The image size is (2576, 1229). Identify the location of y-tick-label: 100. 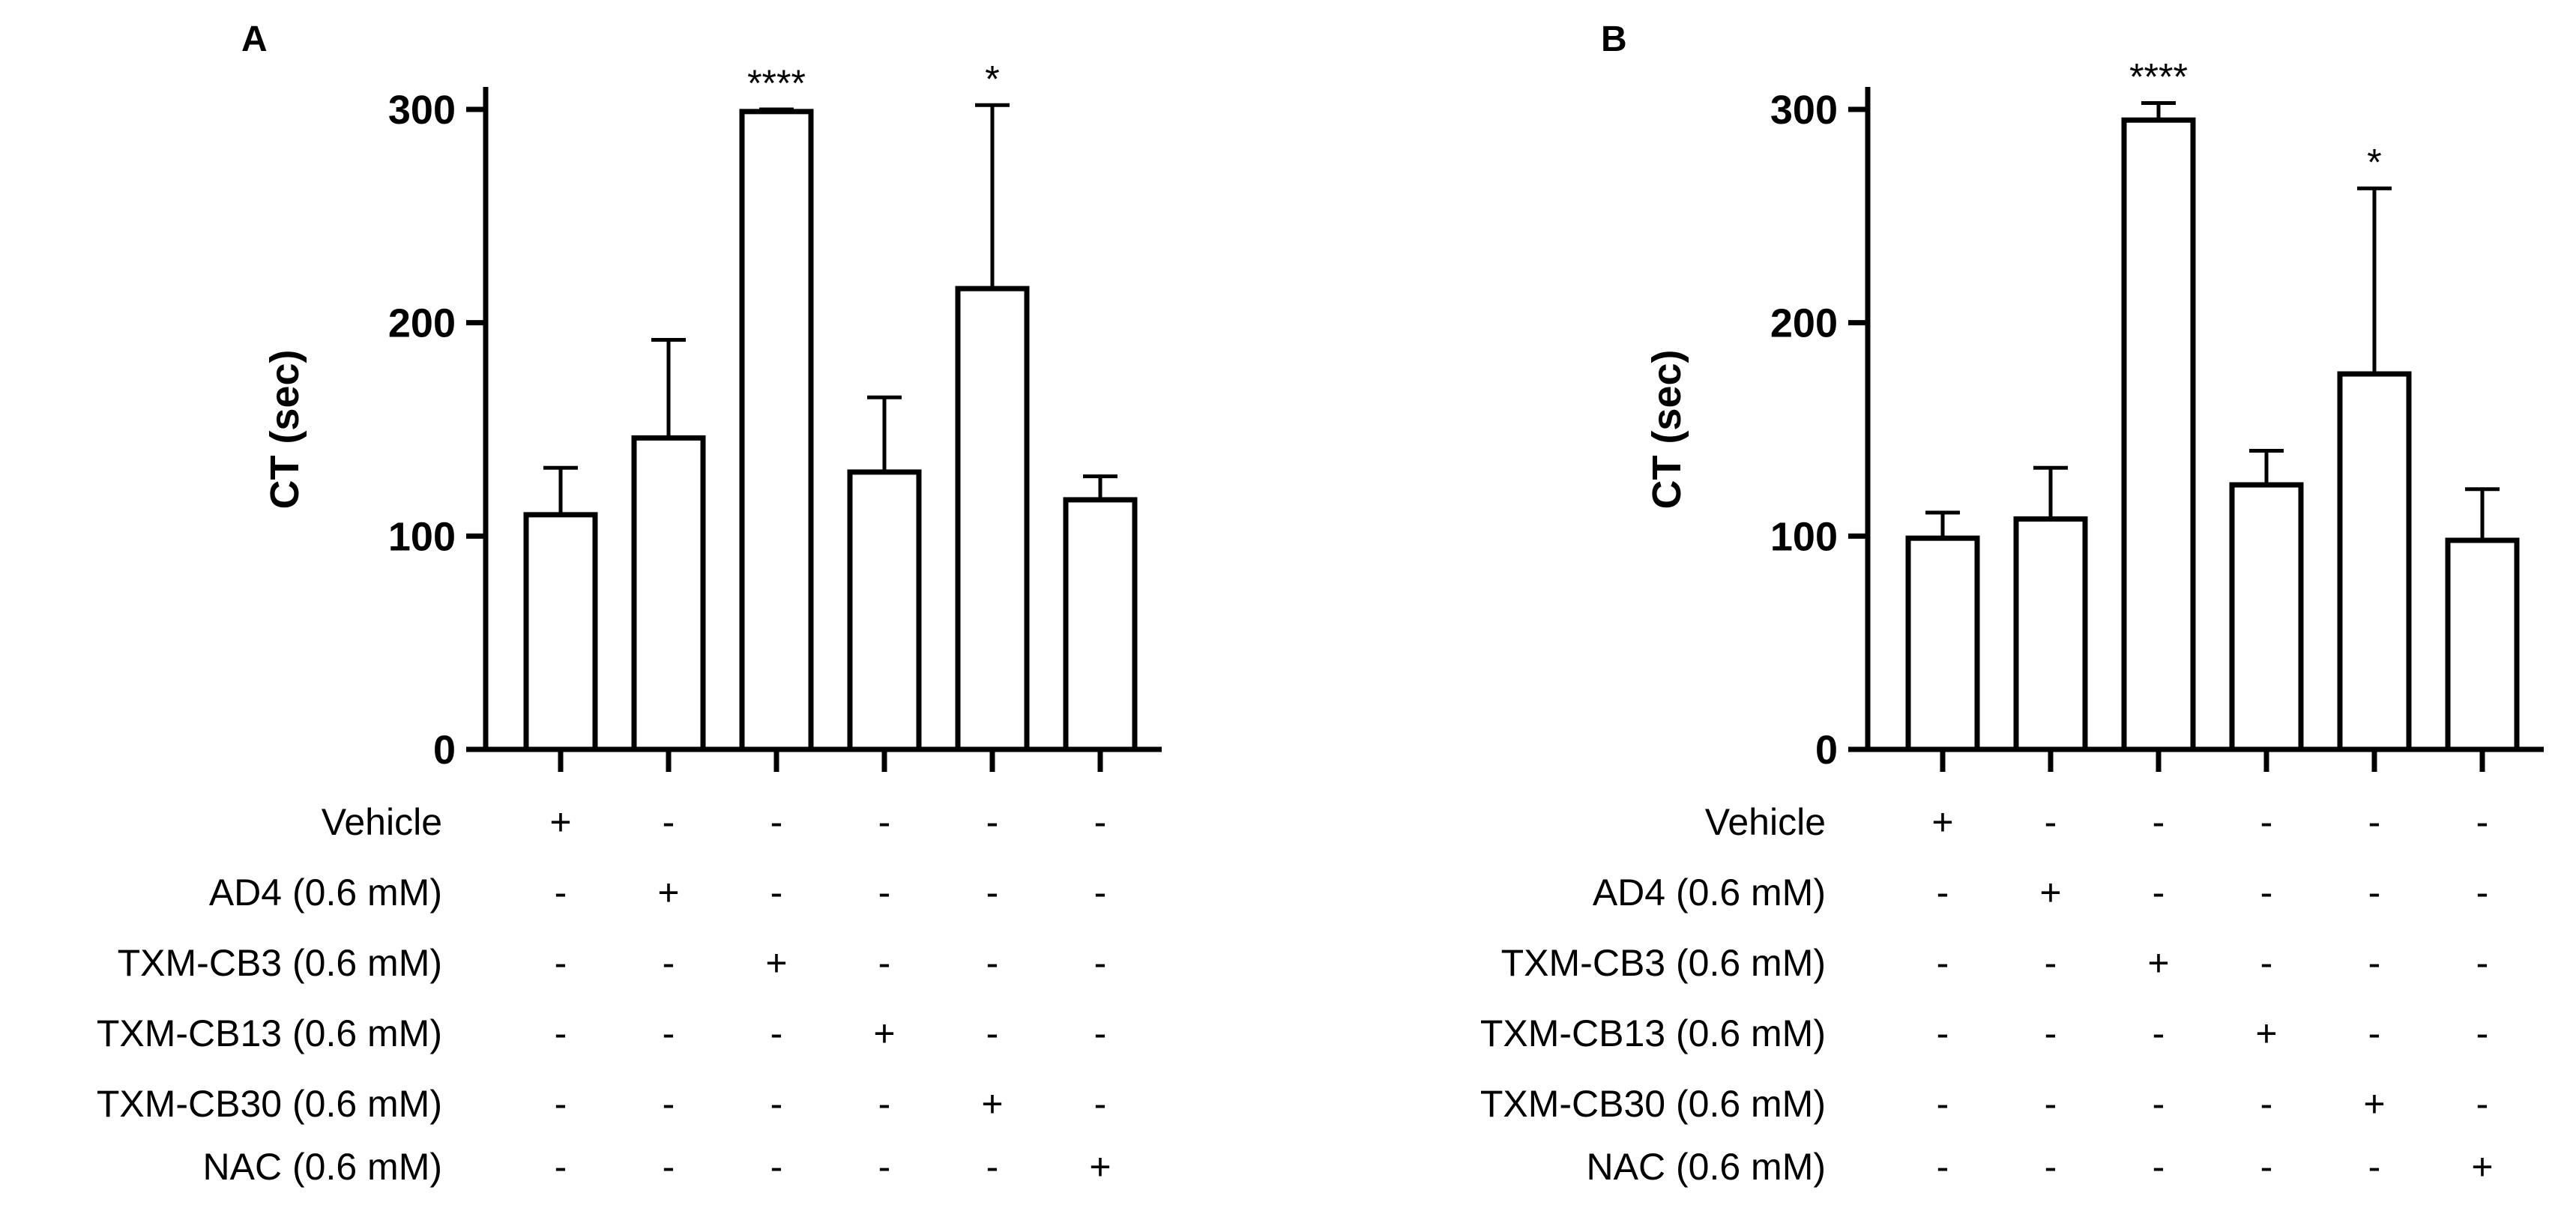
(1804, 536).